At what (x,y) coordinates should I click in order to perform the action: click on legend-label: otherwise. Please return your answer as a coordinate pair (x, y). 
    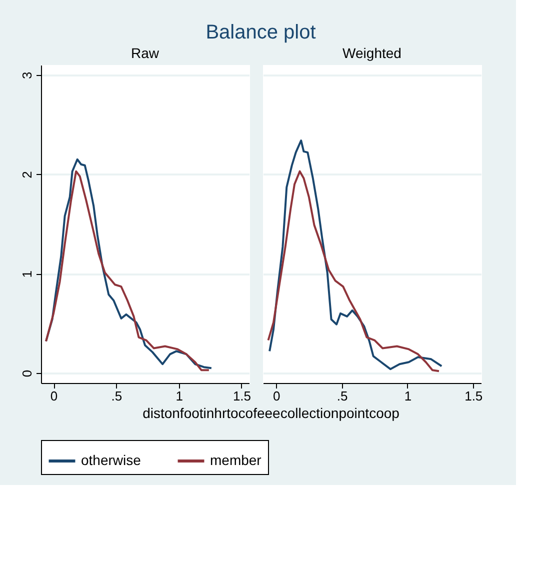
    Looking at the image, I should click on (111, 460).